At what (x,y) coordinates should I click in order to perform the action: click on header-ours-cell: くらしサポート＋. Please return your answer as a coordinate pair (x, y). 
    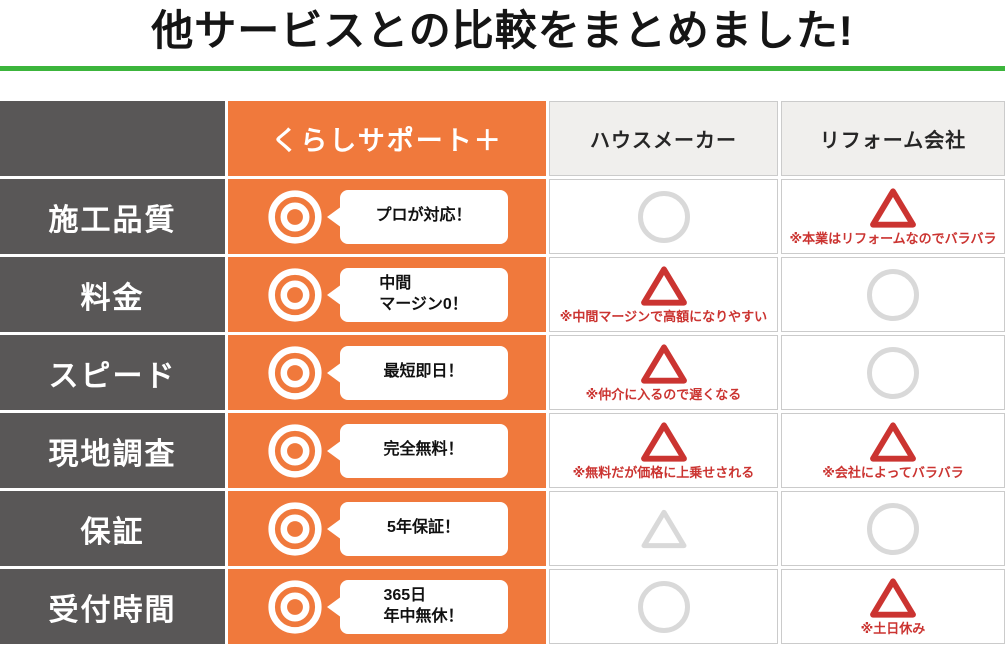
    Looking at the image, I should click on (387, 139).